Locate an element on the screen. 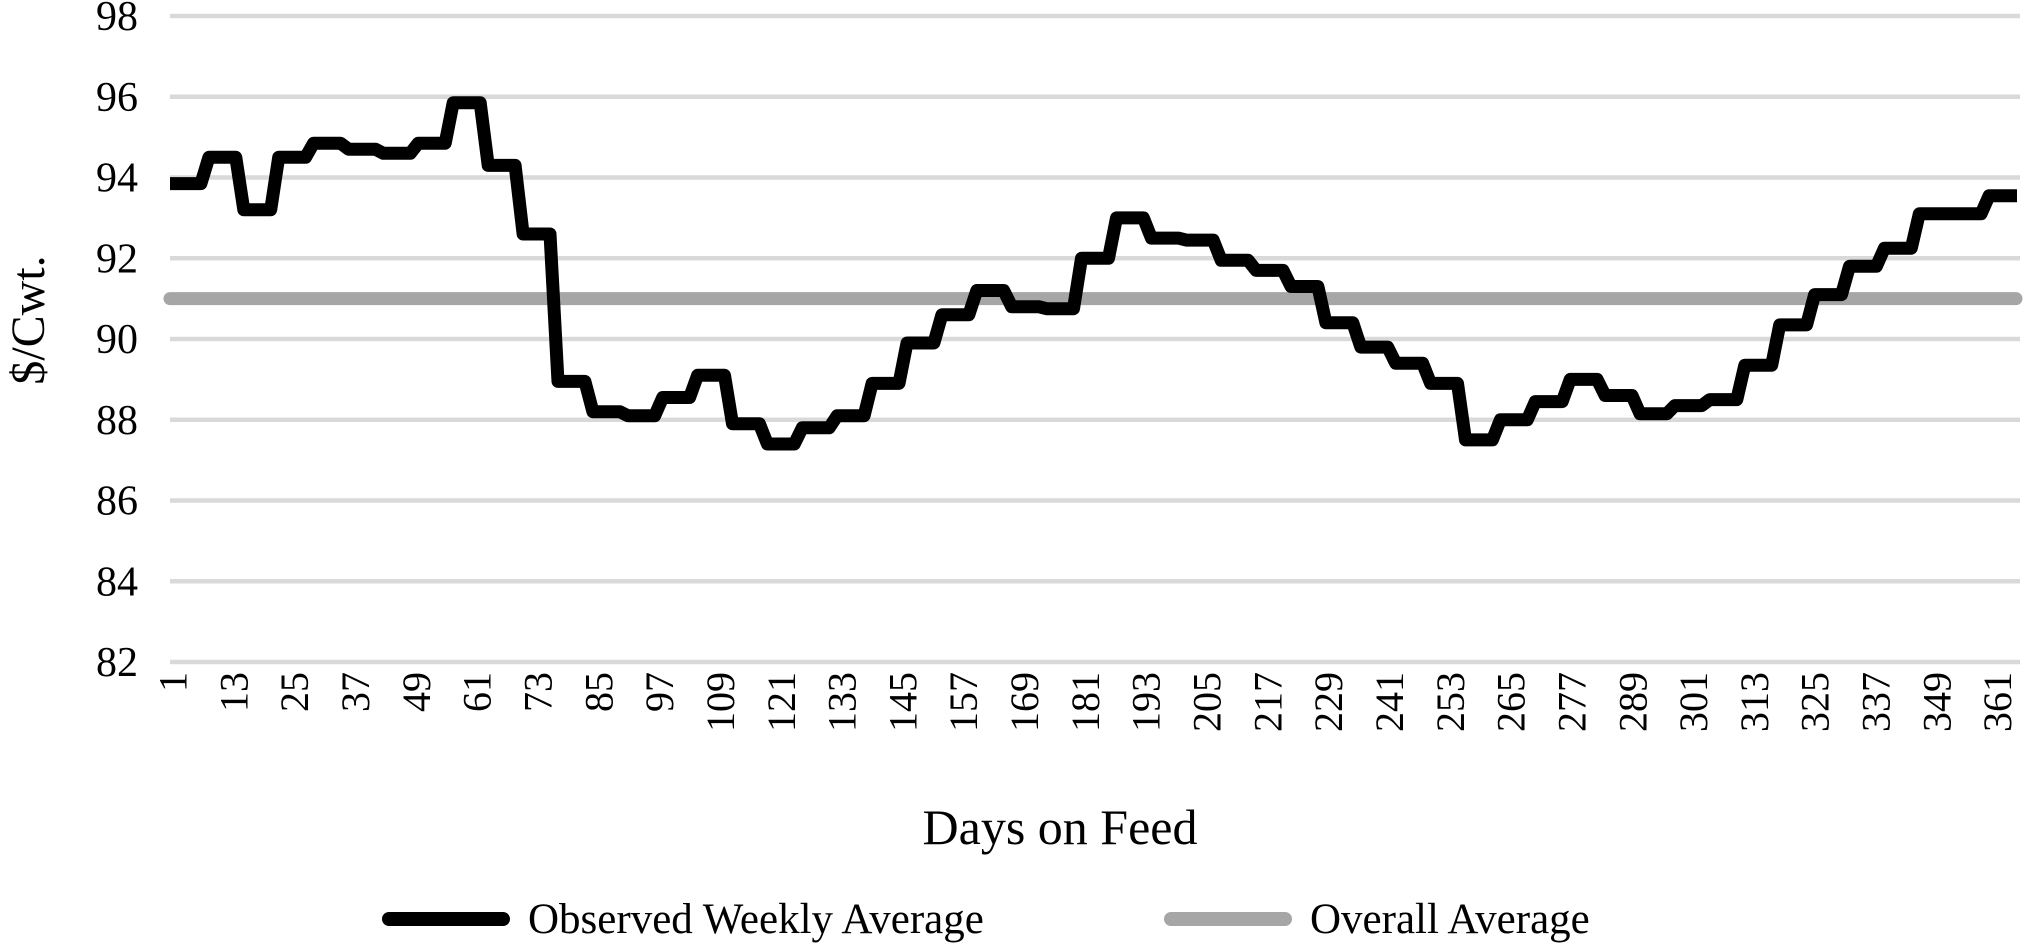 The height and width of the screenshot is (948, 2025). y-axis-title: $/Cwt. is located at coordinates (28, 319).